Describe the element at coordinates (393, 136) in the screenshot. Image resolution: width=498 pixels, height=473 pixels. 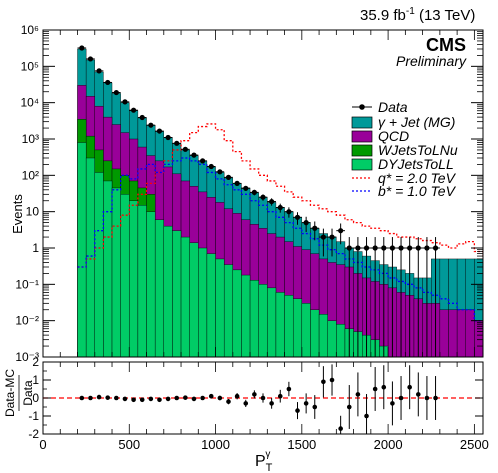
I see `legend-qcd-label: QCD` at that location.